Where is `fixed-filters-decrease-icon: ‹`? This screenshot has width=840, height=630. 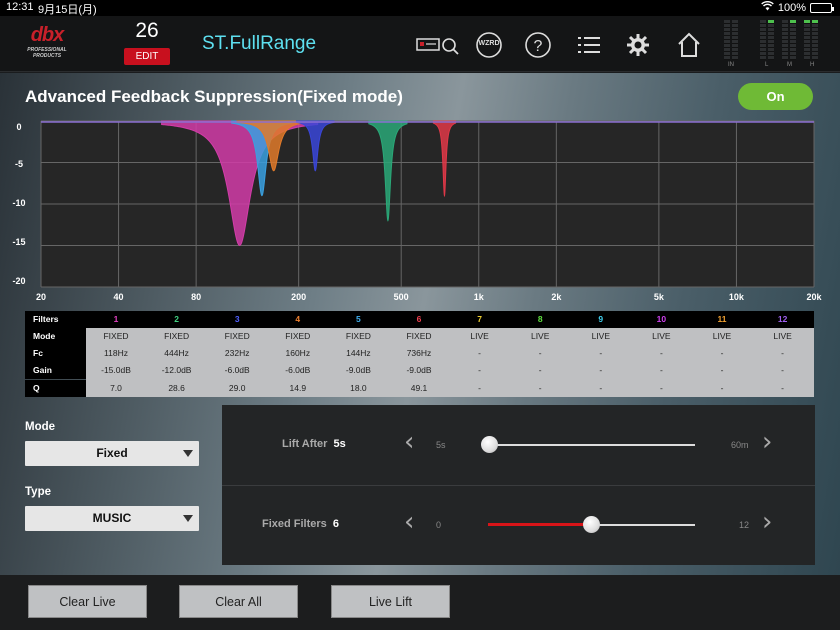
fixed-filters-decrease-icon: ‹ is located at coordinates (409, 522).